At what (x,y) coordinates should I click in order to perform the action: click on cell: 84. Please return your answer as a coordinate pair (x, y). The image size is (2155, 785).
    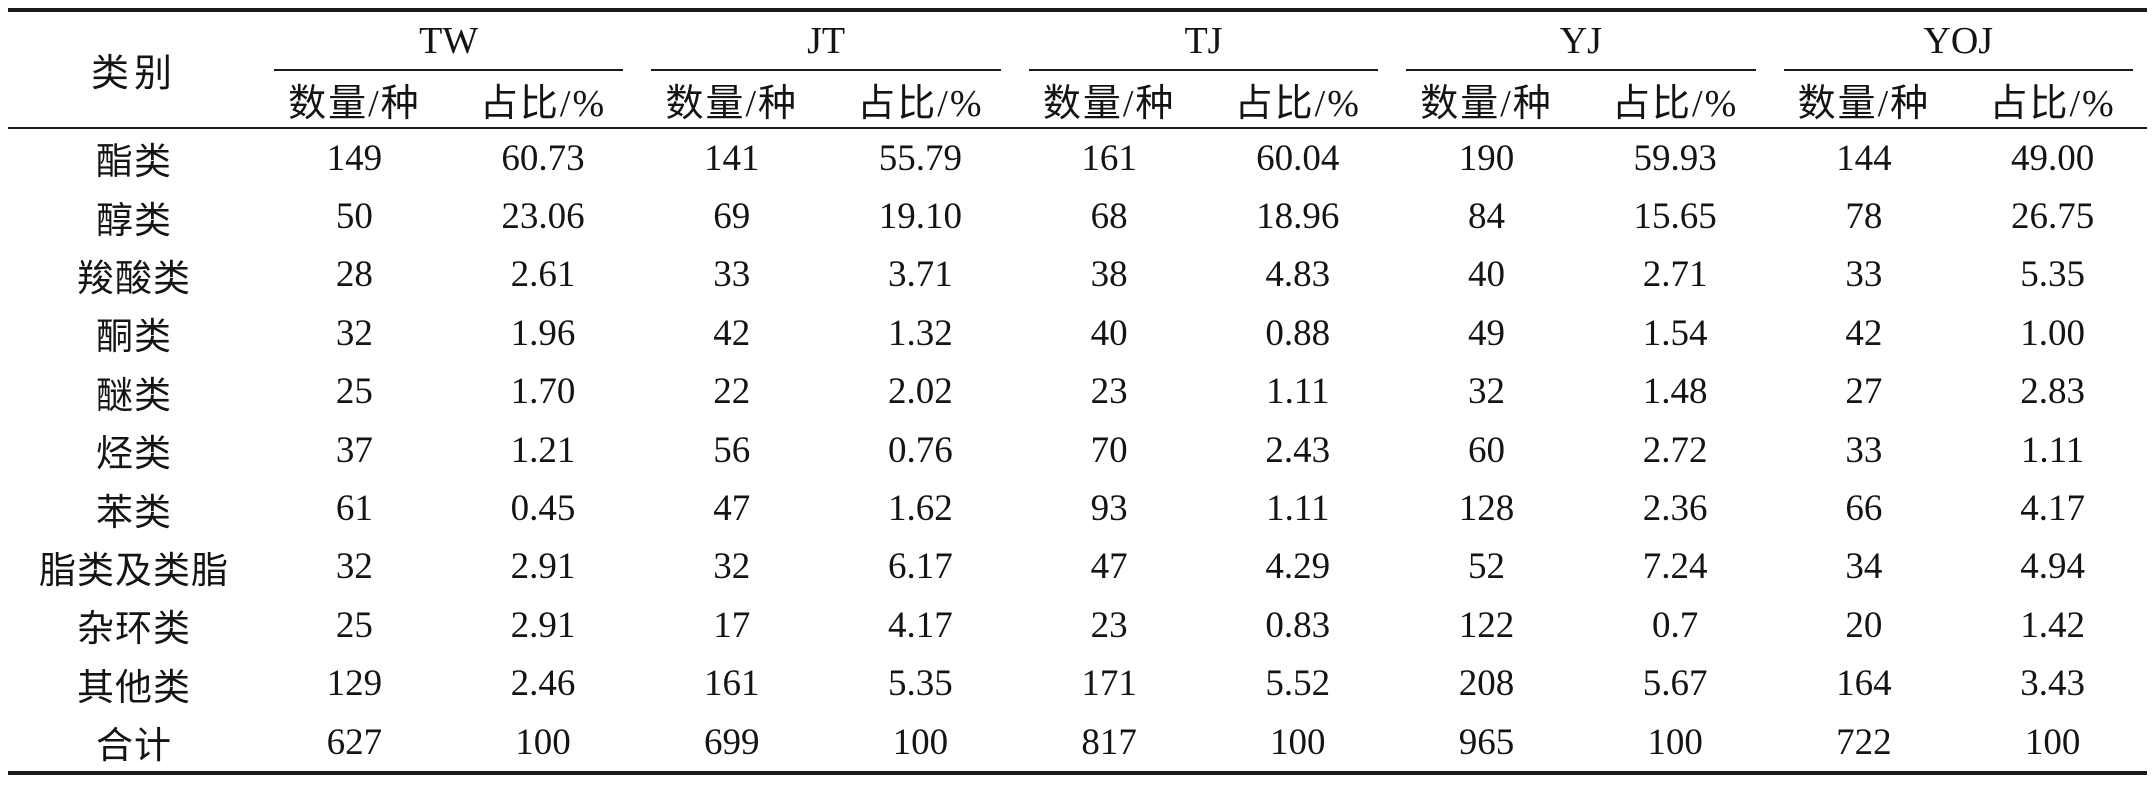
    Looking at the image, I should click on (1486, 217).